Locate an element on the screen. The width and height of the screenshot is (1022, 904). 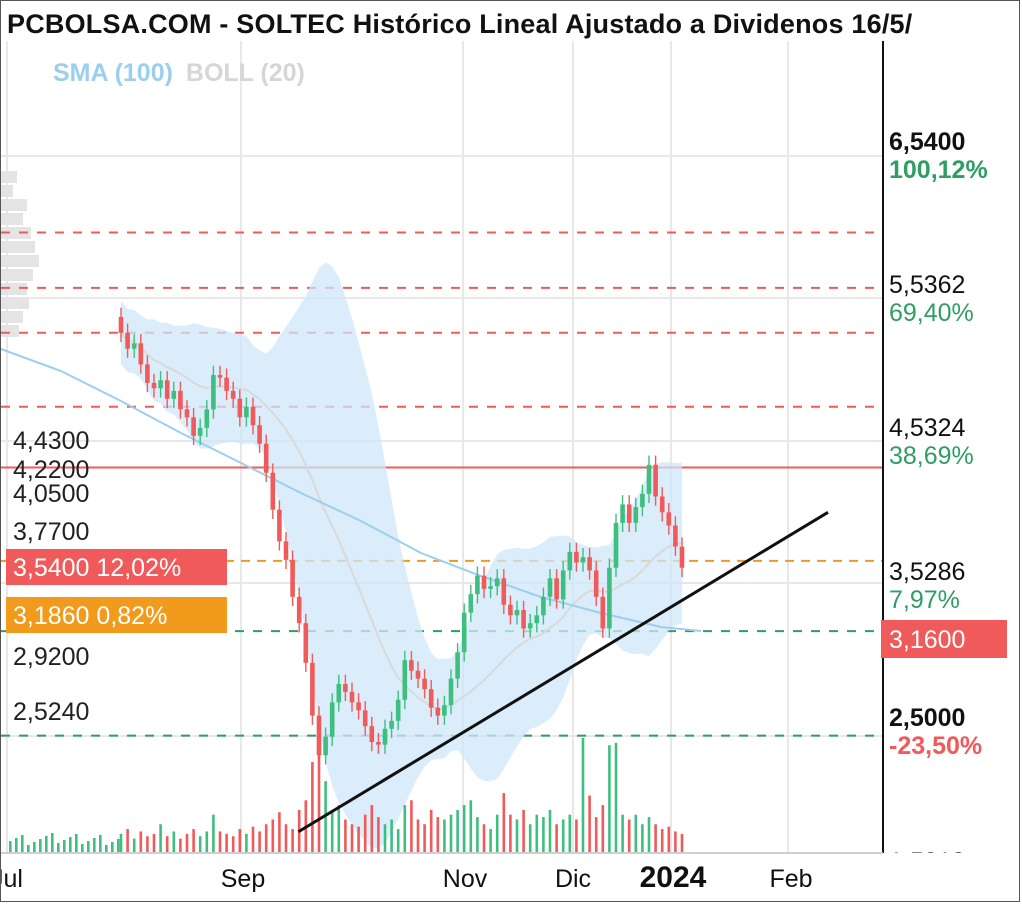
level-tag-red is located at coordinates (116, 567).